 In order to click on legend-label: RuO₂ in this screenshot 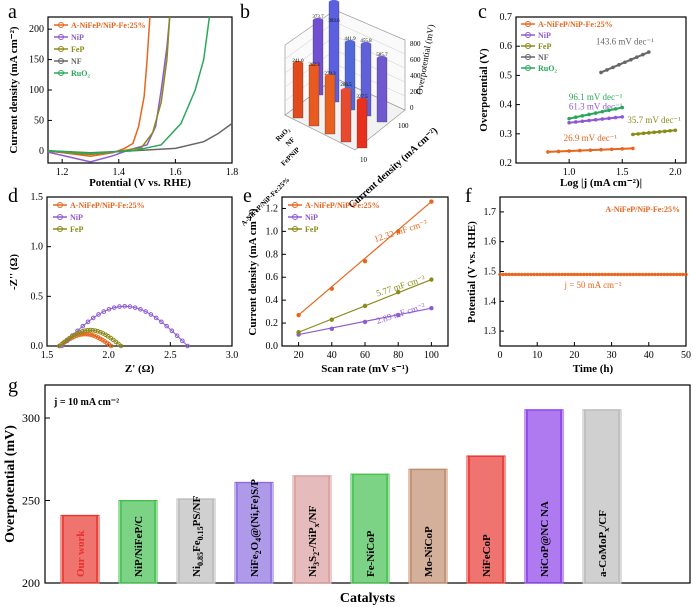, I will do `click(547, 68)`.